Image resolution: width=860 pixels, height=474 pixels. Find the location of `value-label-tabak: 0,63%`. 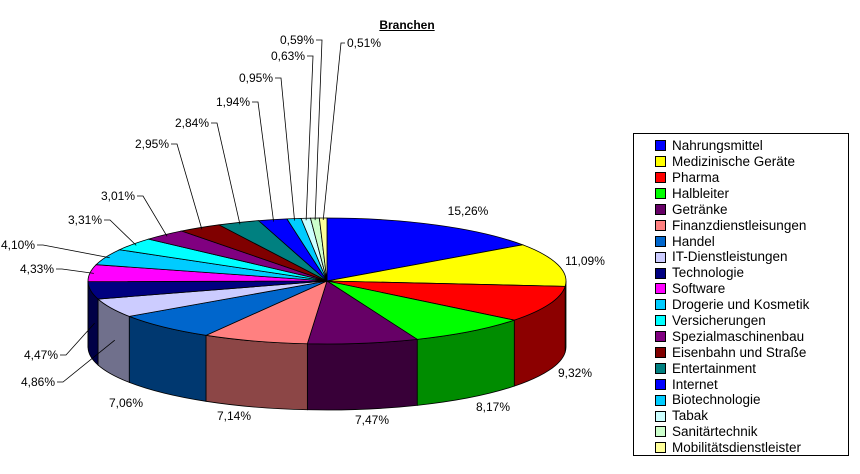

value-label-tabak: 0,63% is located at coordinates (288, 56).